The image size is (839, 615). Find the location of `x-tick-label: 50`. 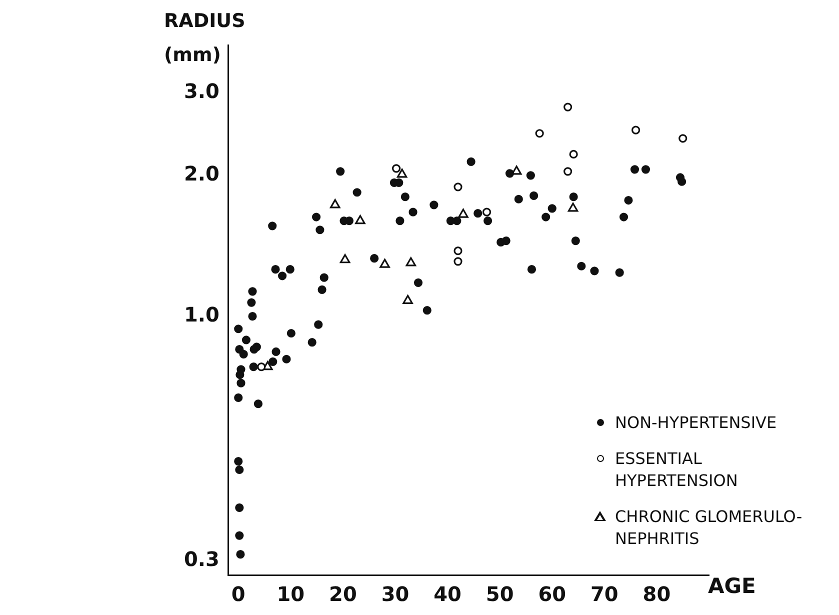

x-tick-label: 50 is located at coordinates (500, 594).